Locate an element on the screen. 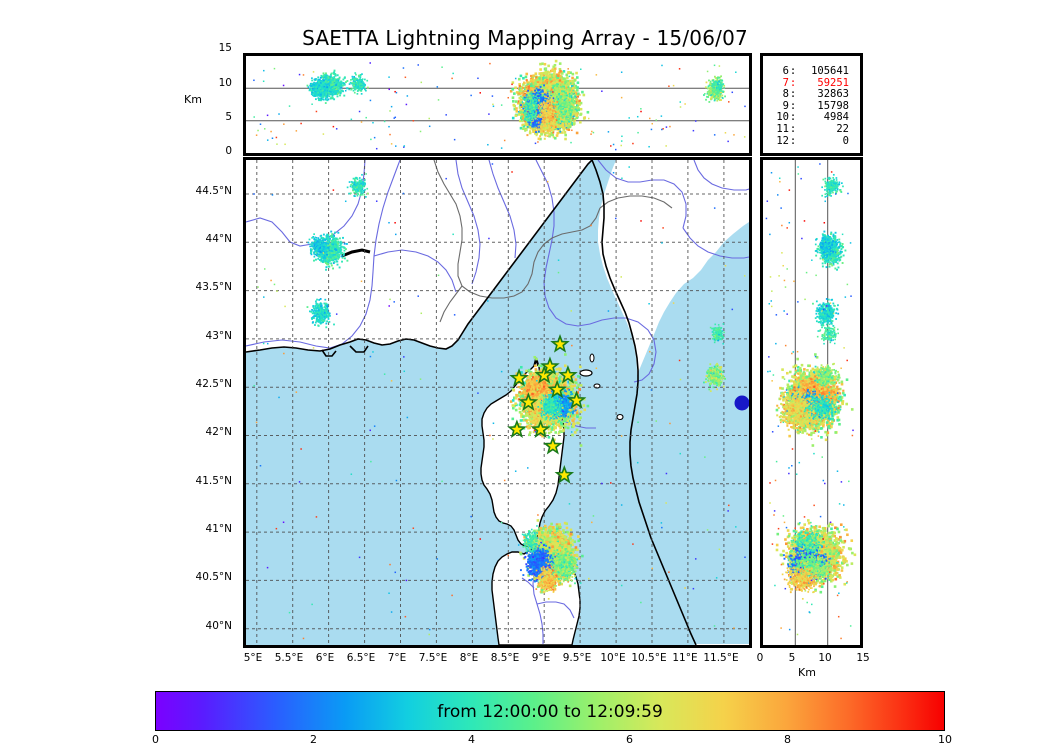  legend-stations: 8 is located at coordinates (780, 95).